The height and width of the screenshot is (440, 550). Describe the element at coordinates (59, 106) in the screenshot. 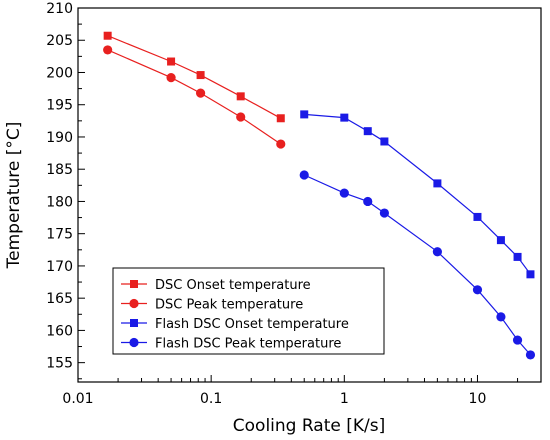

I see `y-tick-label: 195` at that location.